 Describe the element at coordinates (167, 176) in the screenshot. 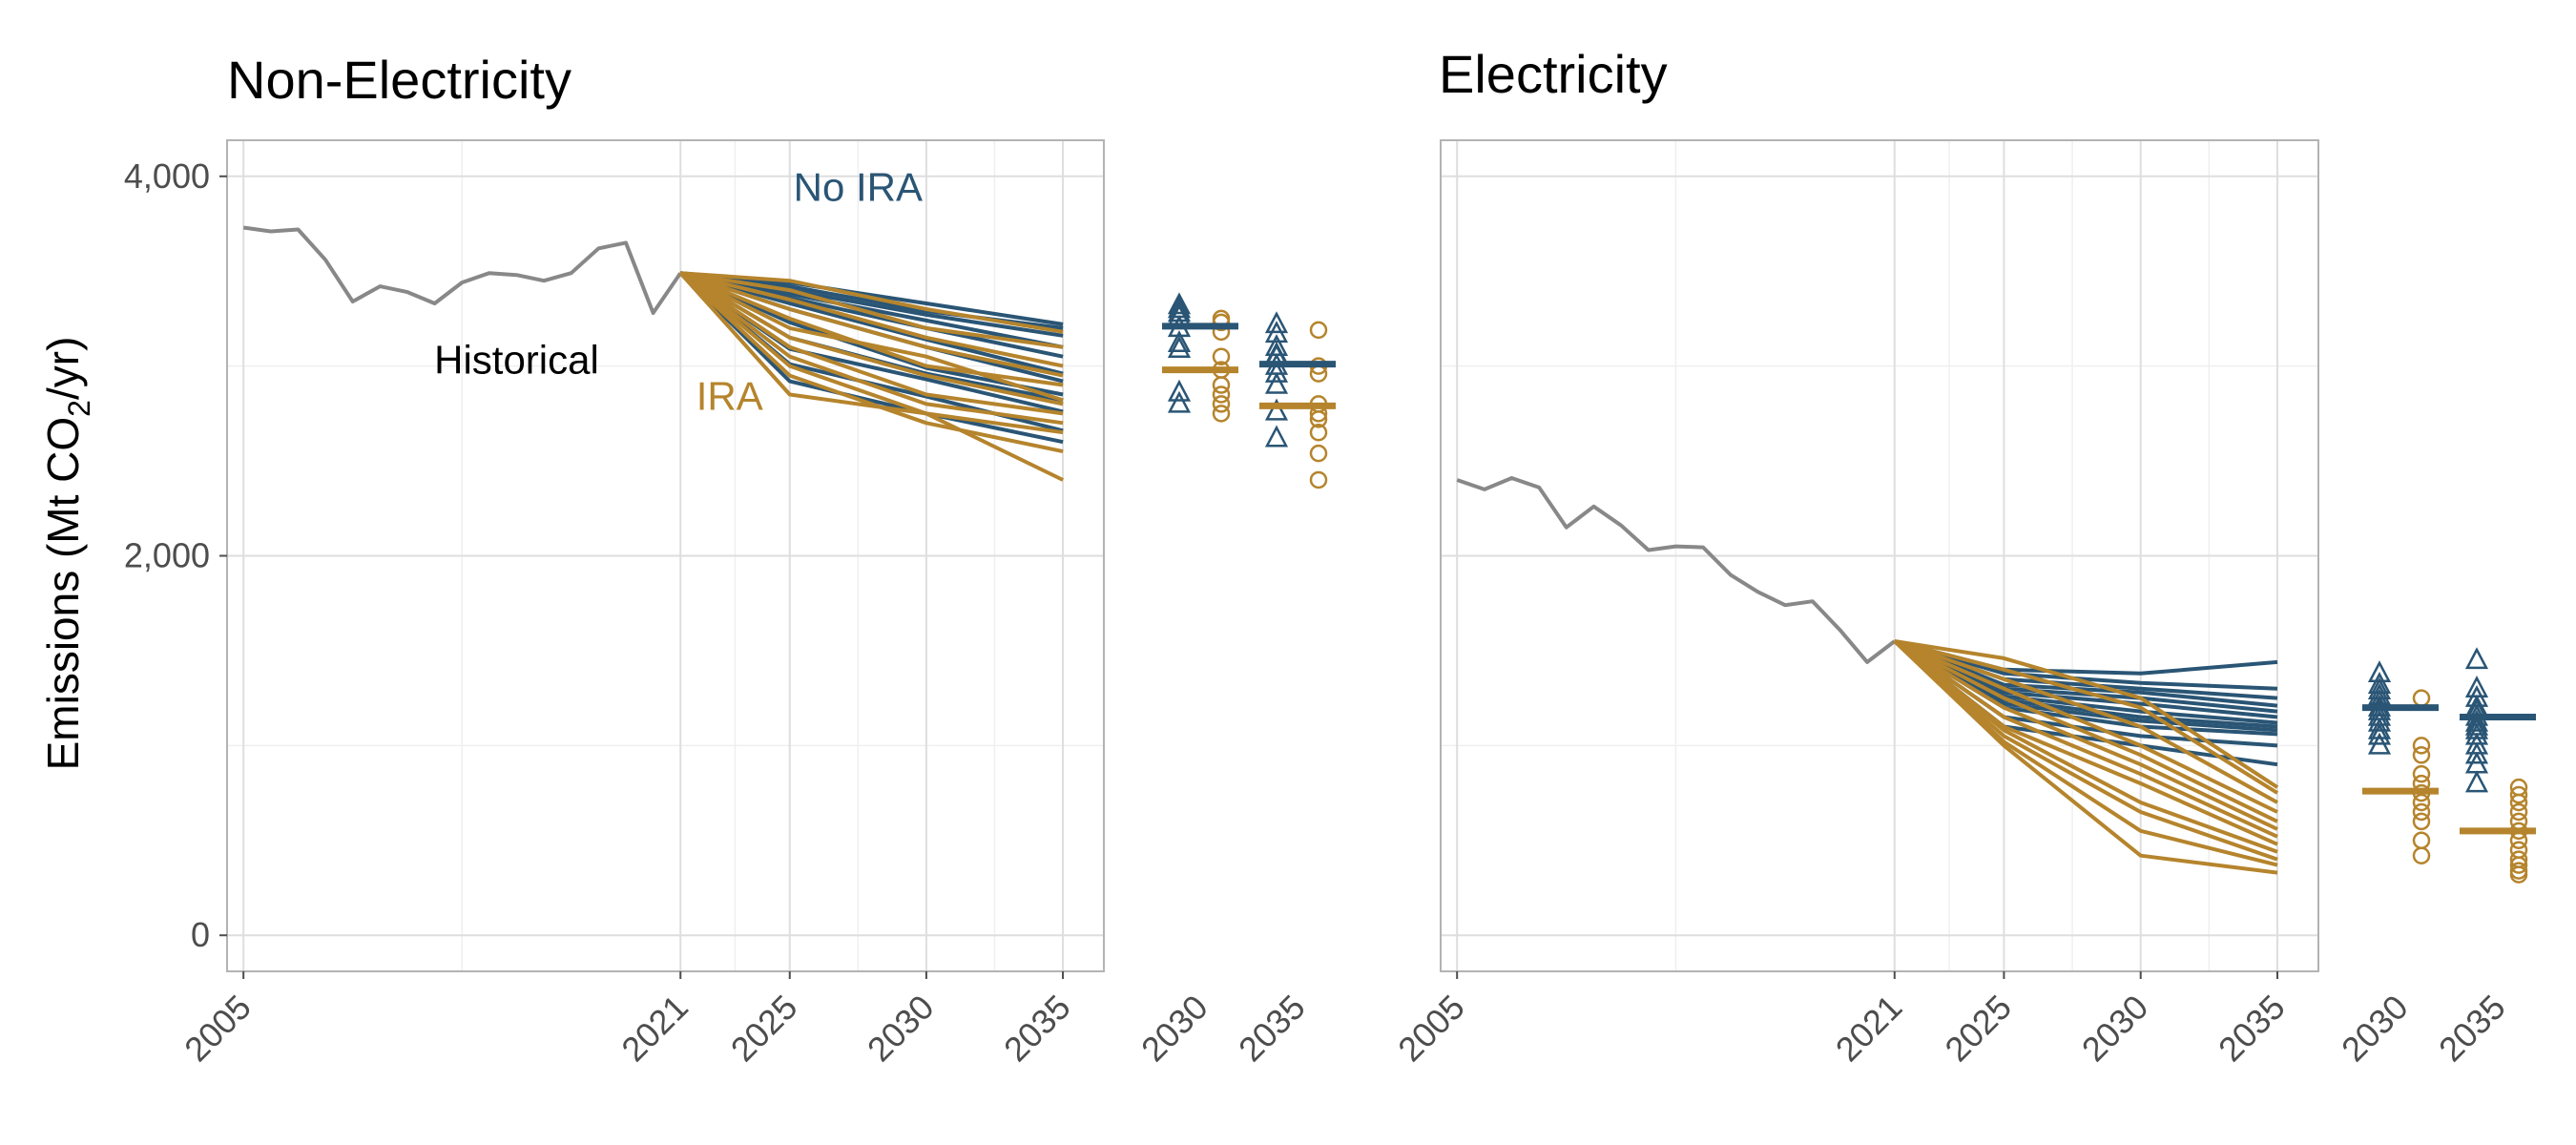

I see `y-tick-label: 4,000` at that location.